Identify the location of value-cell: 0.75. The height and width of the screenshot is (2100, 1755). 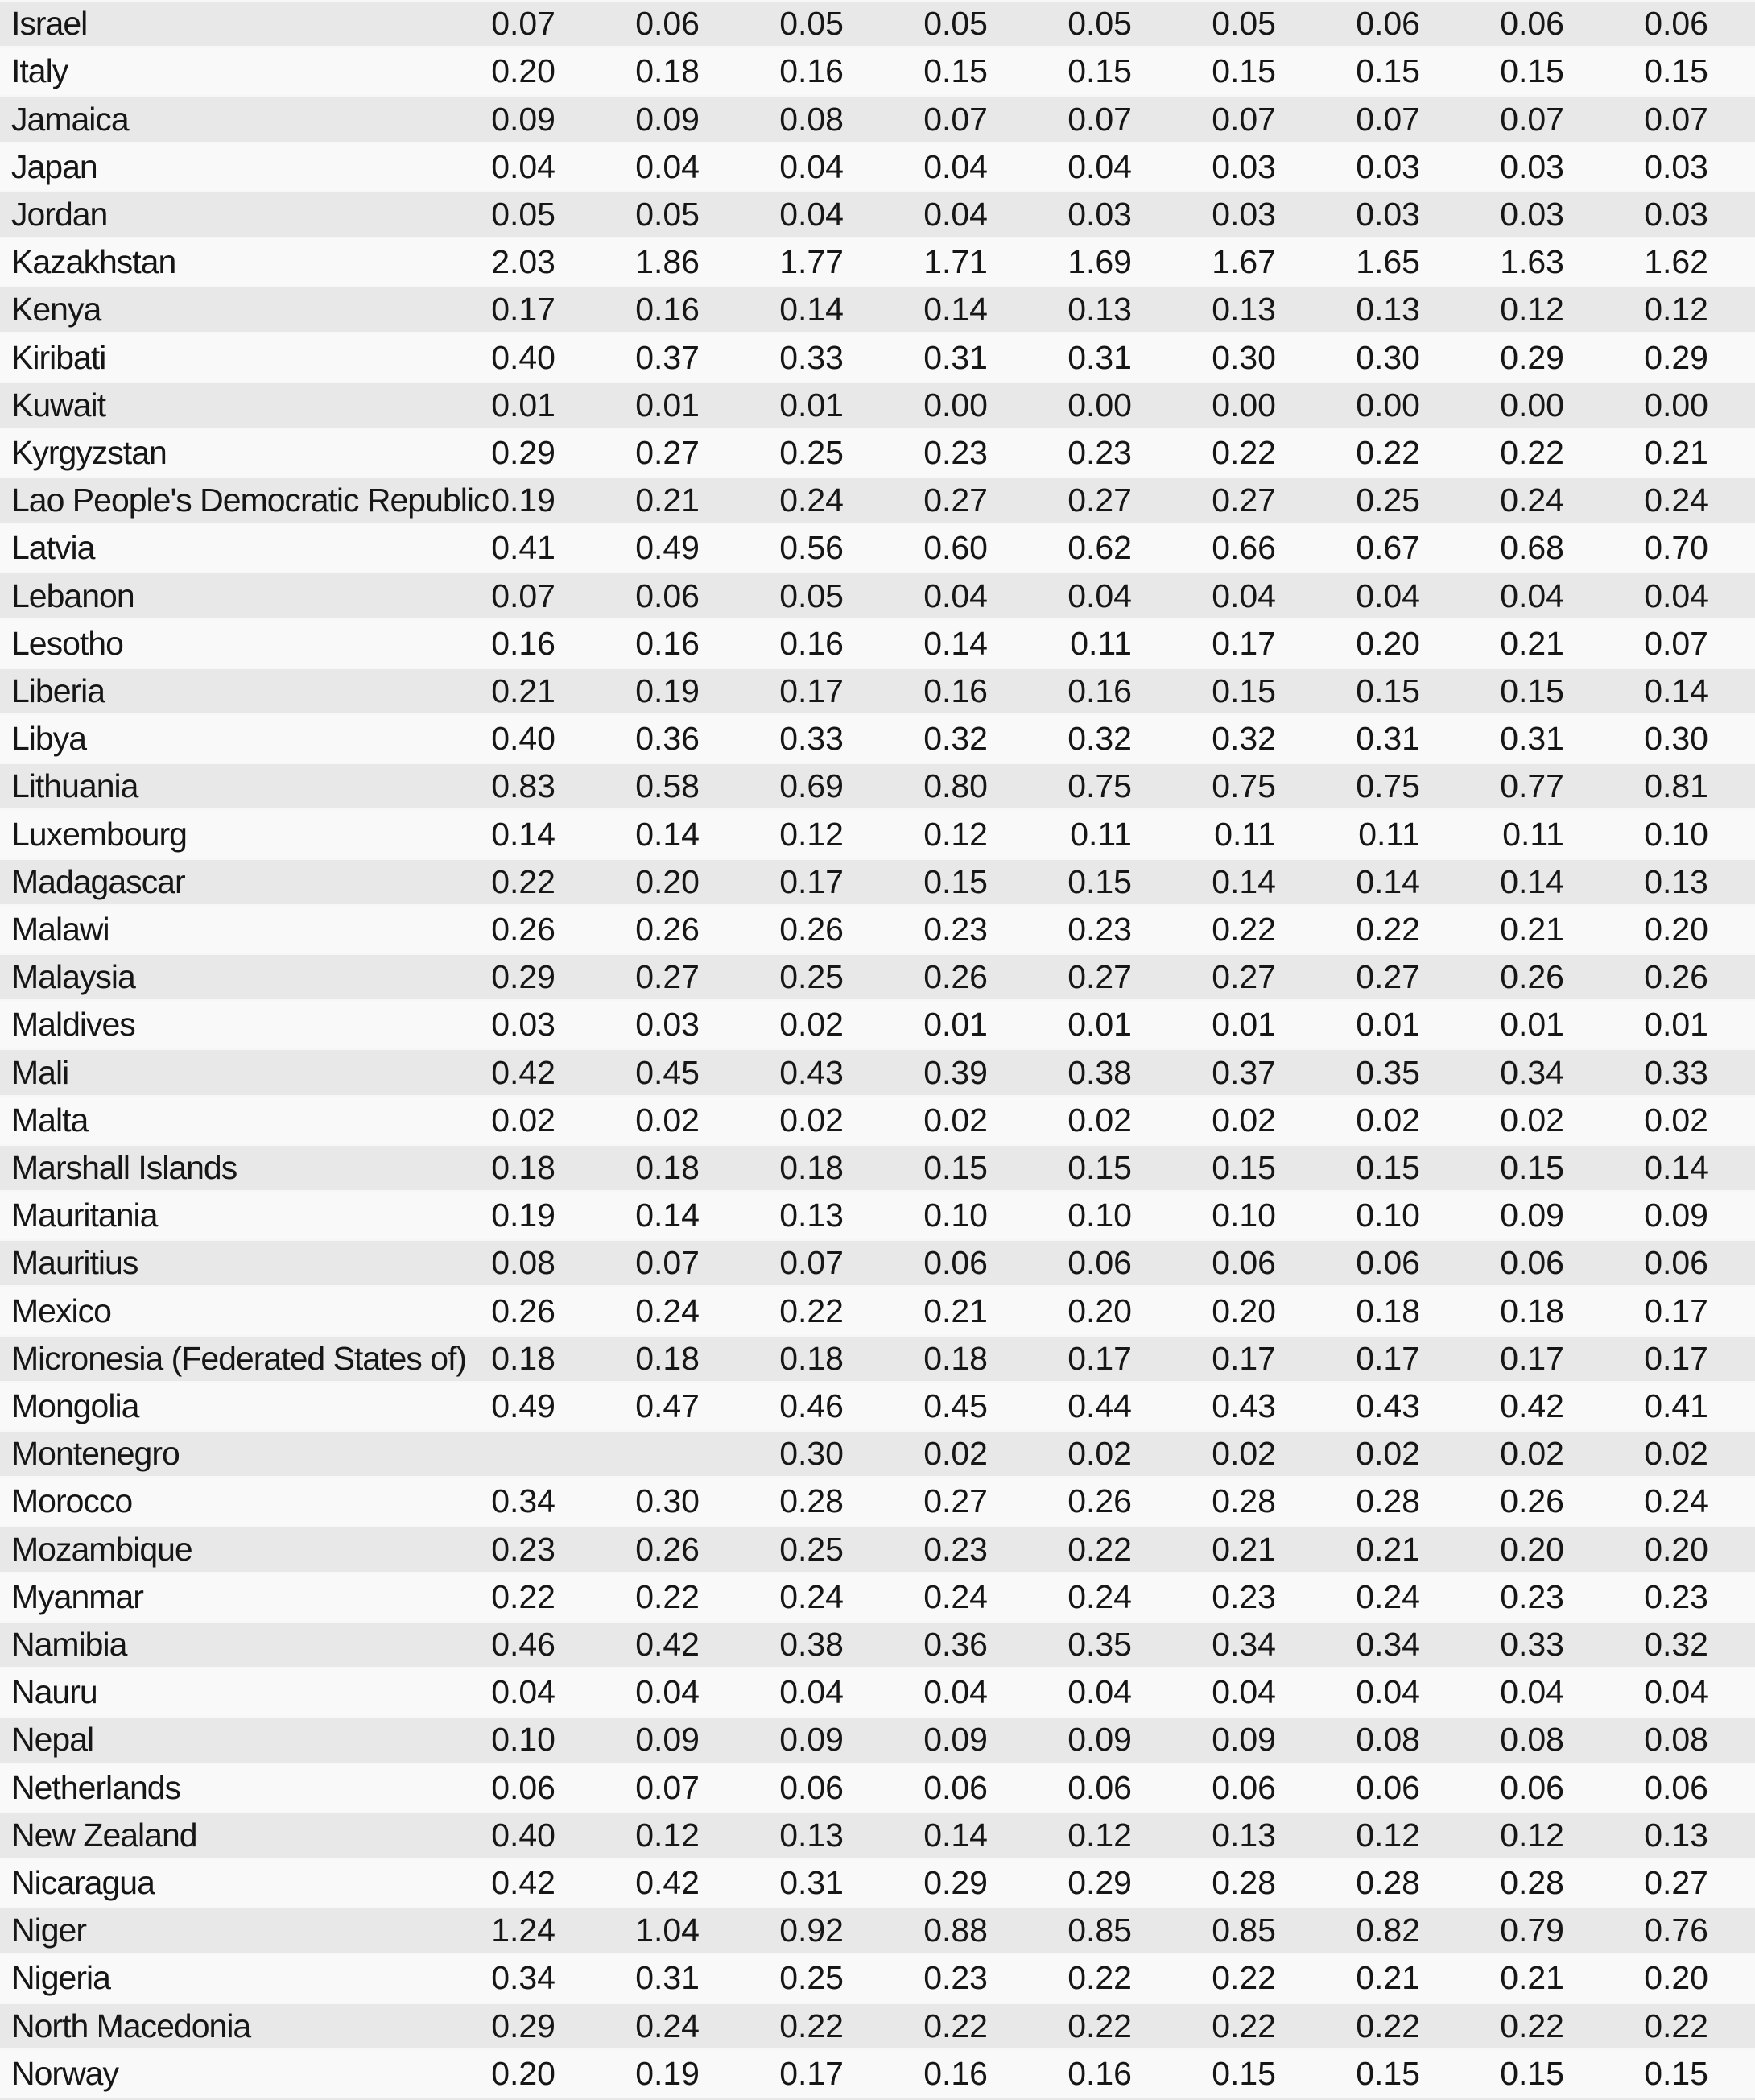
(1107, 787).